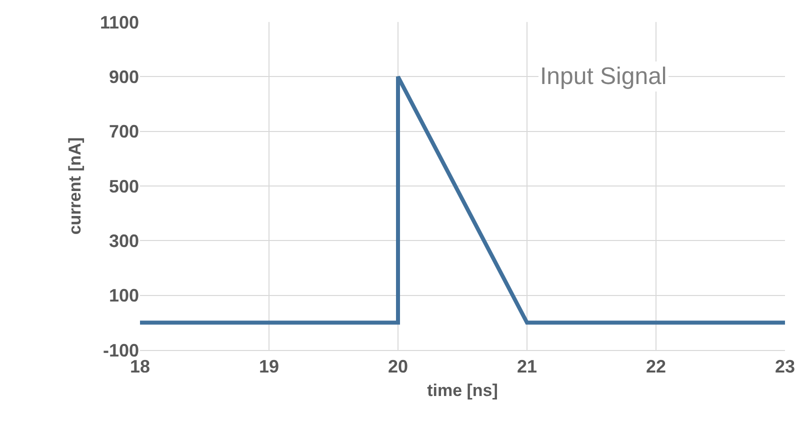  Describe the element at coordinates (123, 240) in the screenshot. I see `y-tick-label: 300` at that location.